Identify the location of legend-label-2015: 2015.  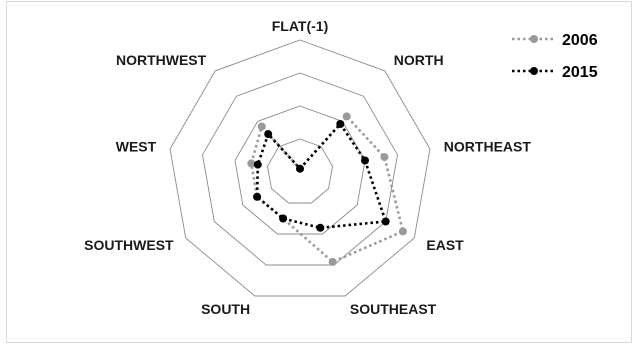
(580, 72).